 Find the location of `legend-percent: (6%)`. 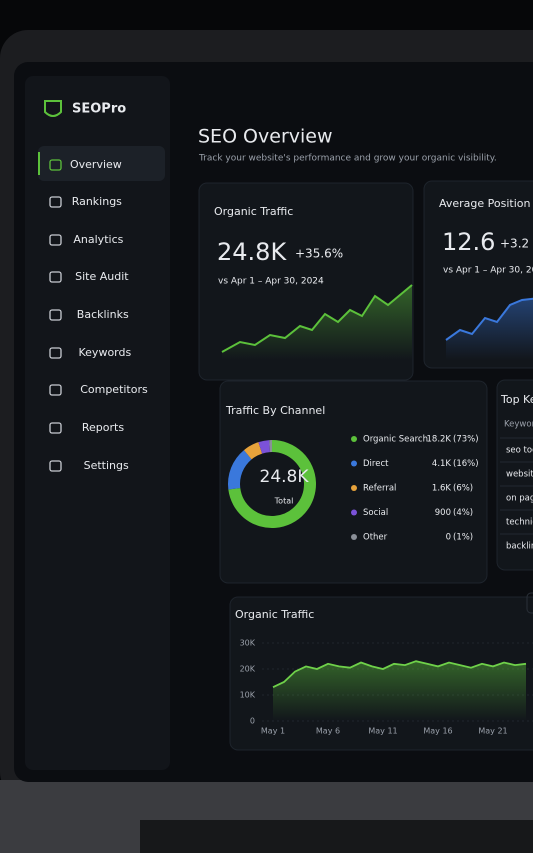

legend-percent: (6%) is located at coordinates (463, 489).